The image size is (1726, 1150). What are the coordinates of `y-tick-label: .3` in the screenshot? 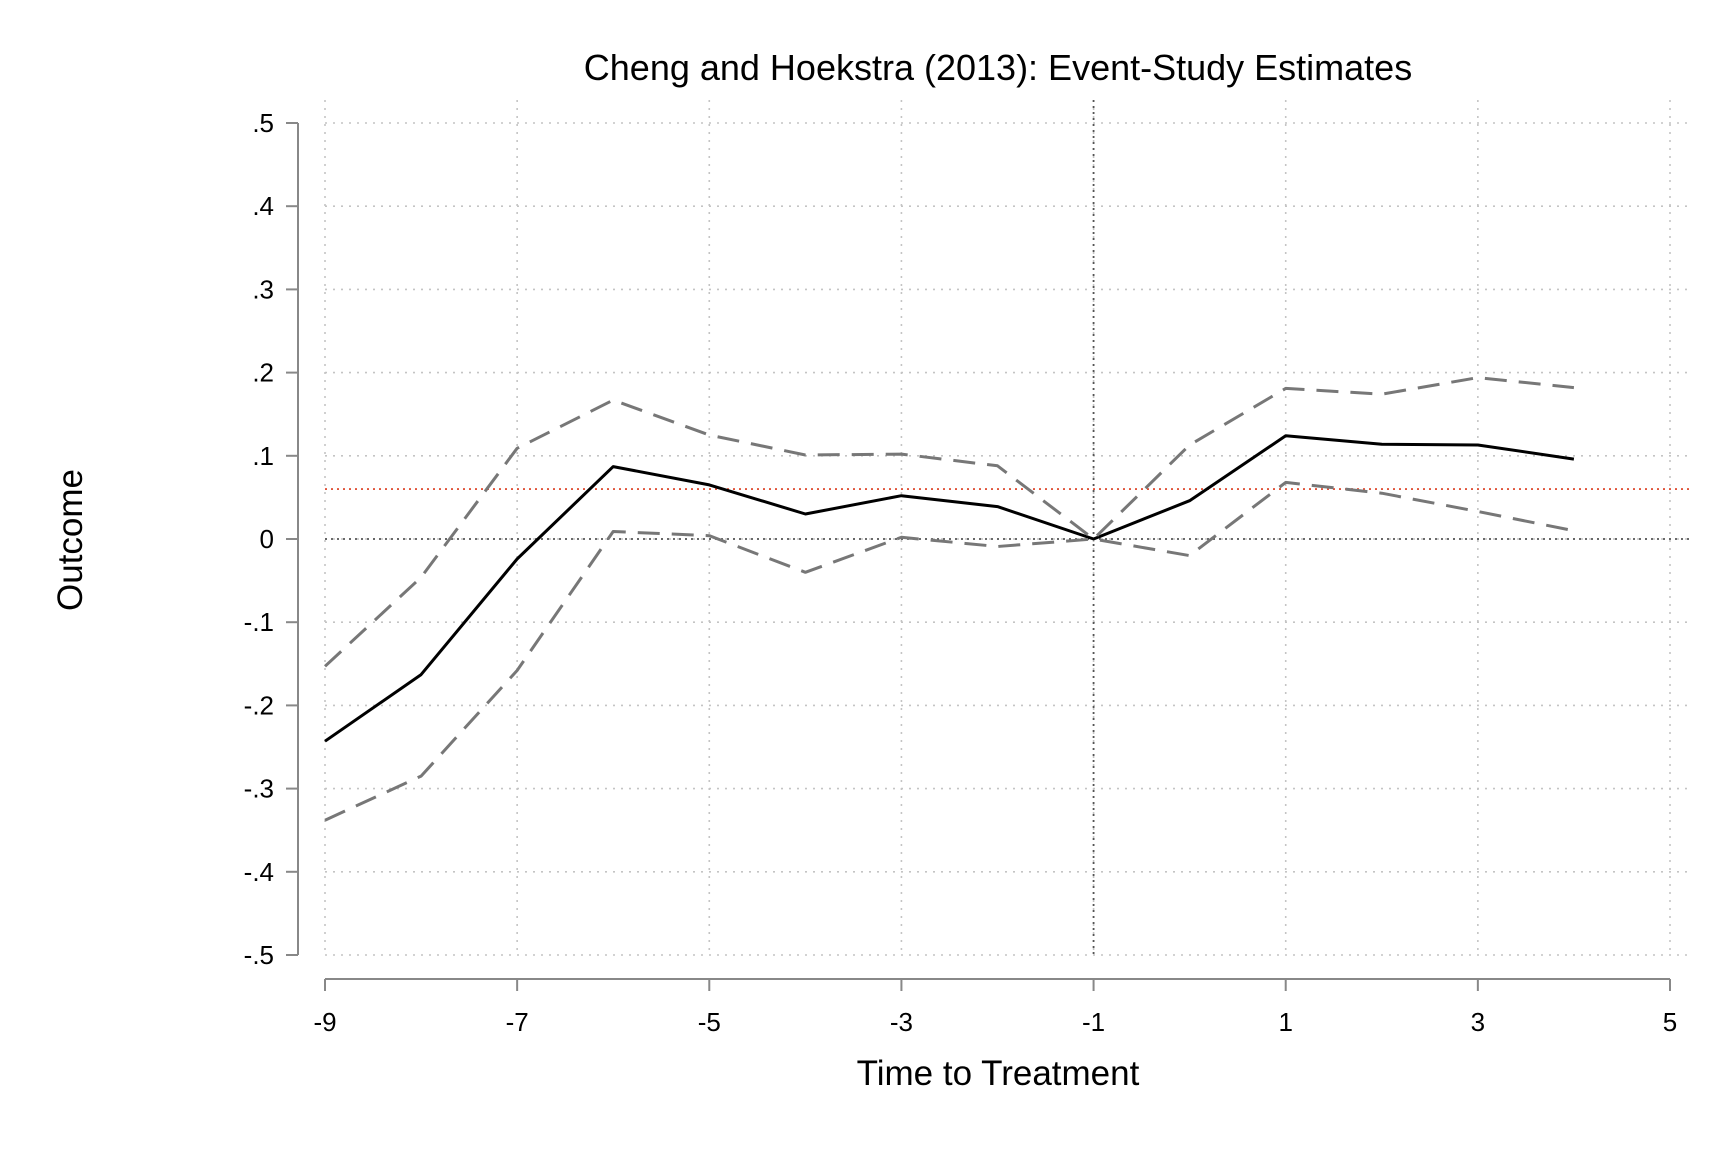 It's located at (263, 289).